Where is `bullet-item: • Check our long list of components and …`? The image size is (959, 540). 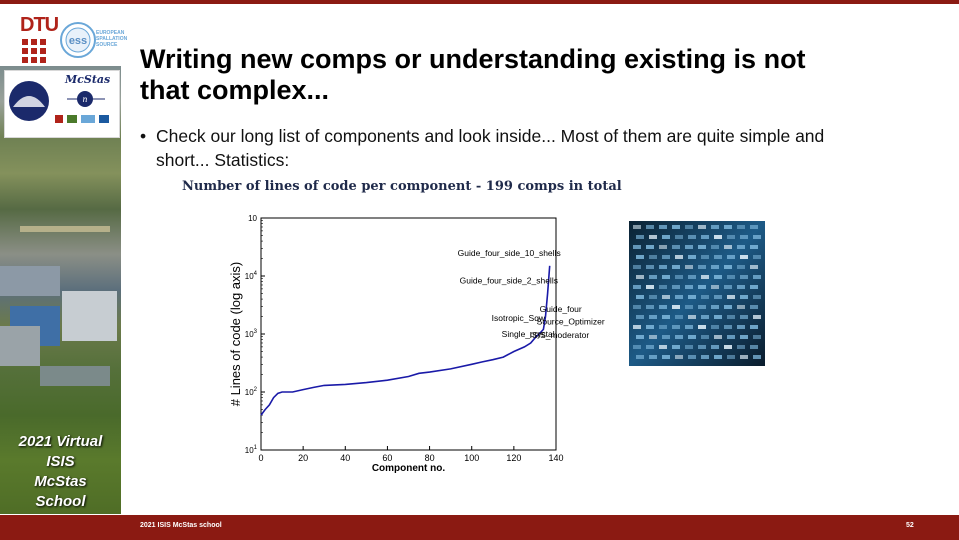 bullet-item: • Check our long list of components and … is located at coordinates (490, 148).